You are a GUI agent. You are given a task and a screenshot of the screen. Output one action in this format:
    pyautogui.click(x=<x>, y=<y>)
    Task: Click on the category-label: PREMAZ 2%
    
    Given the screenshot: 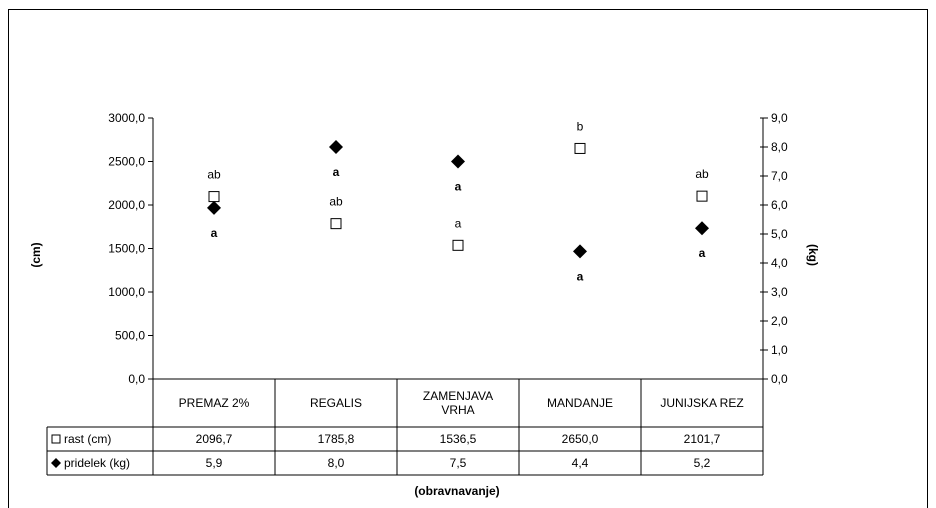 What is the action you would take?
    pyautogui.click(x=214, y=403)
    